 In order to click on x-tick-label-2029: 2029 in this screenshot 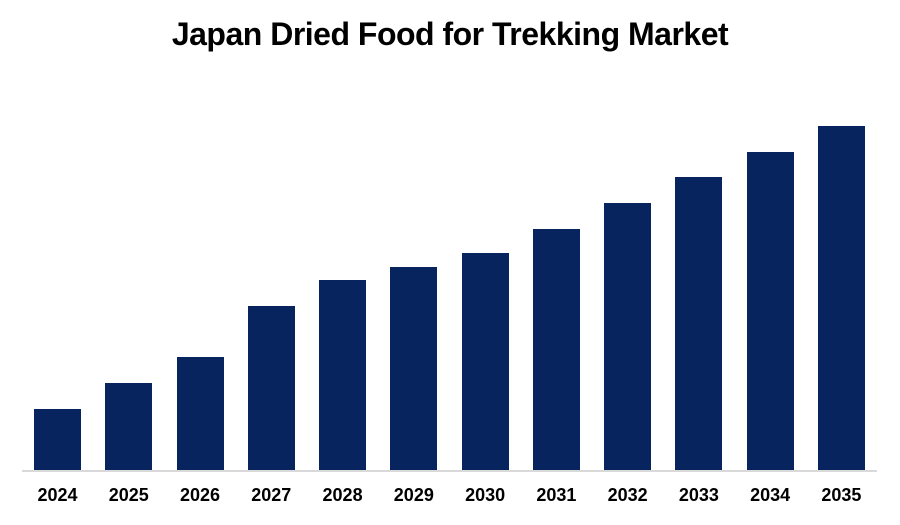, I will do `click(413, 495)`.